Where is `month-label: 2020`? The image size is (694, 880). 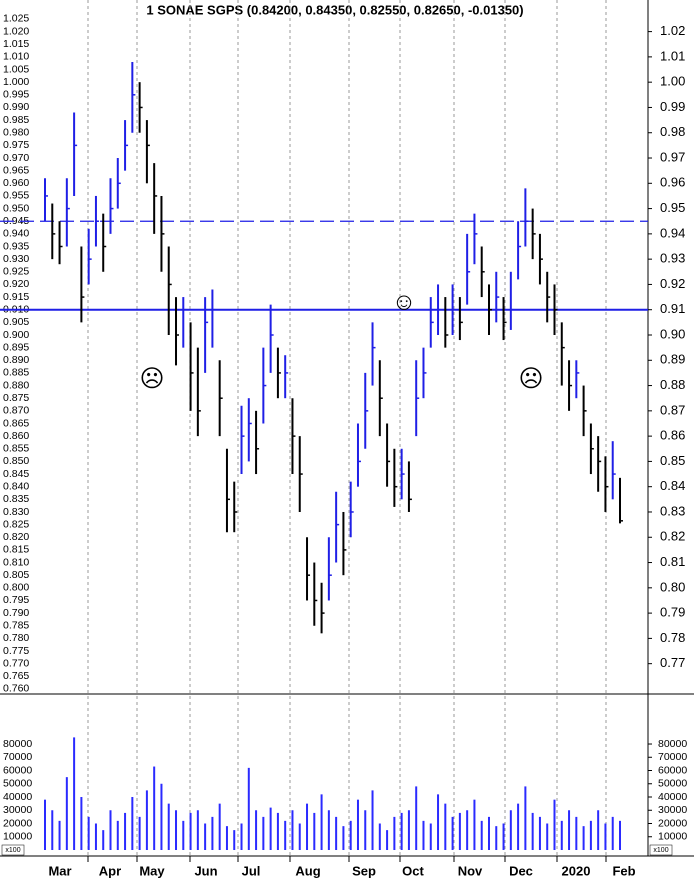
month-label: 2020 is located at coordinates (576, 870).